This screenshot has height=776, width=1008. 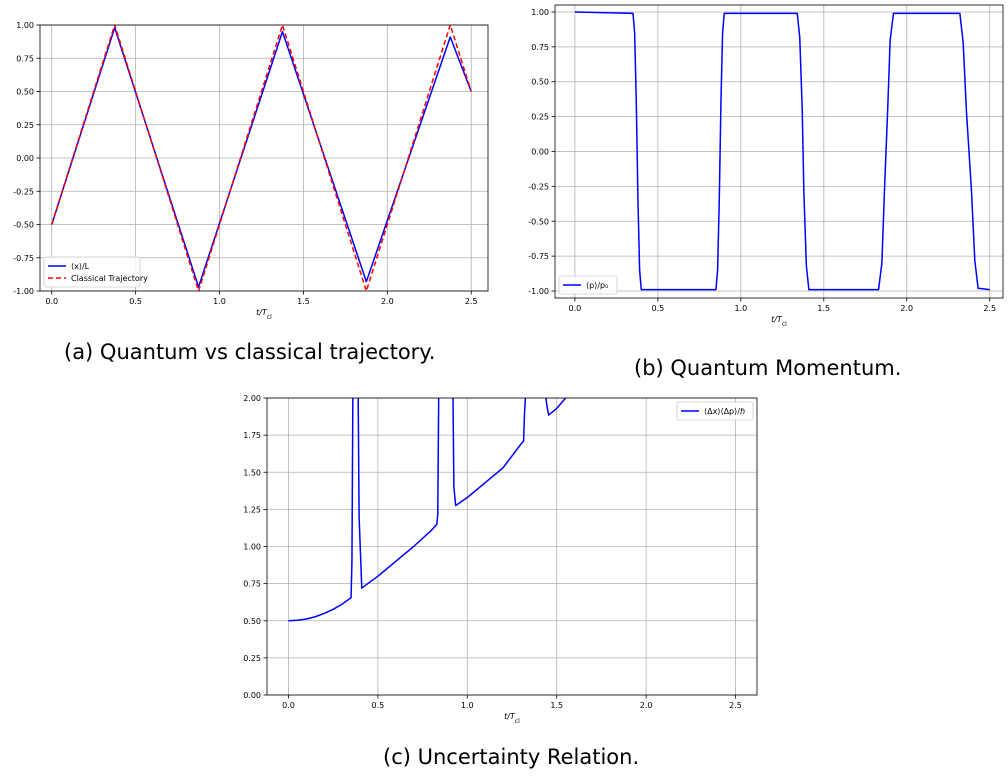 I want to click on chart-c-ytick-label-4: 1.00, so click(x=252, y=547).